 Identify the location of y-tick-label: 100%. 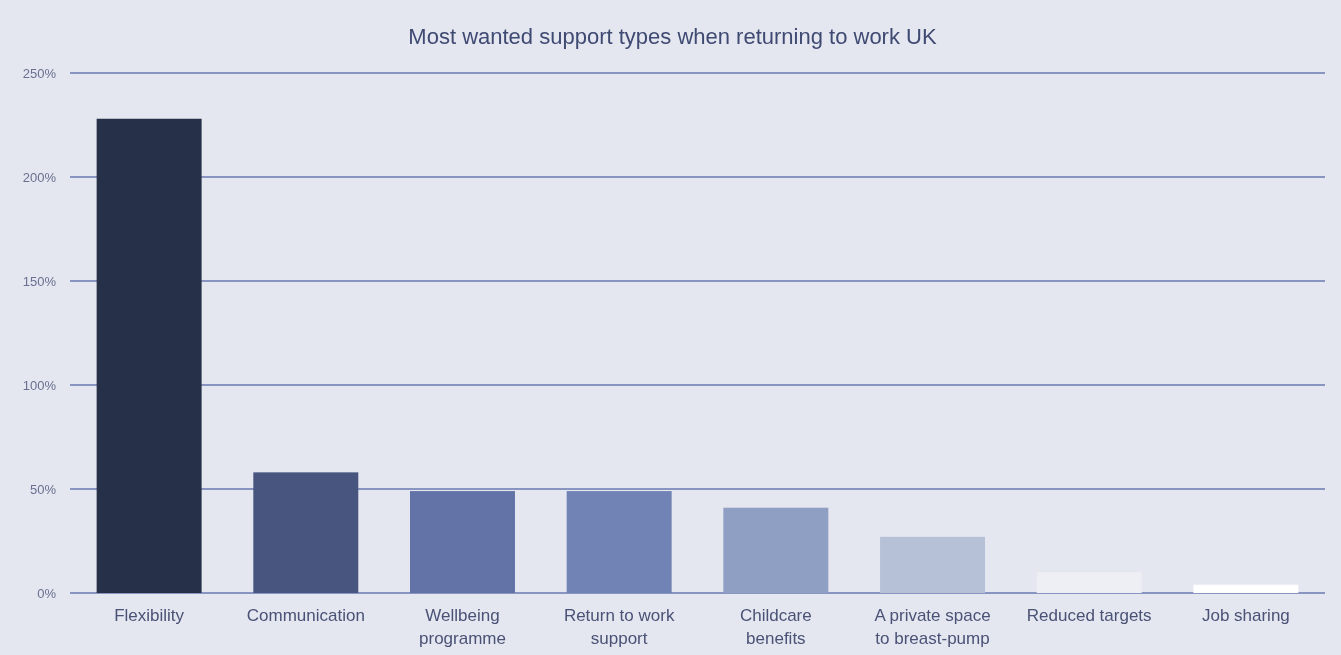
(39, 385).